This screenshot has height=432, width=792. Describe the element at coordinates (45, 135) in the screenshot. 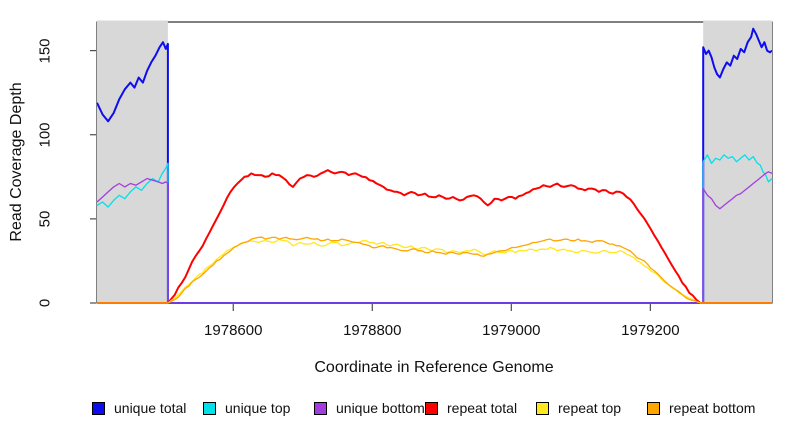

I see `y-tick-label: 100` at that location.